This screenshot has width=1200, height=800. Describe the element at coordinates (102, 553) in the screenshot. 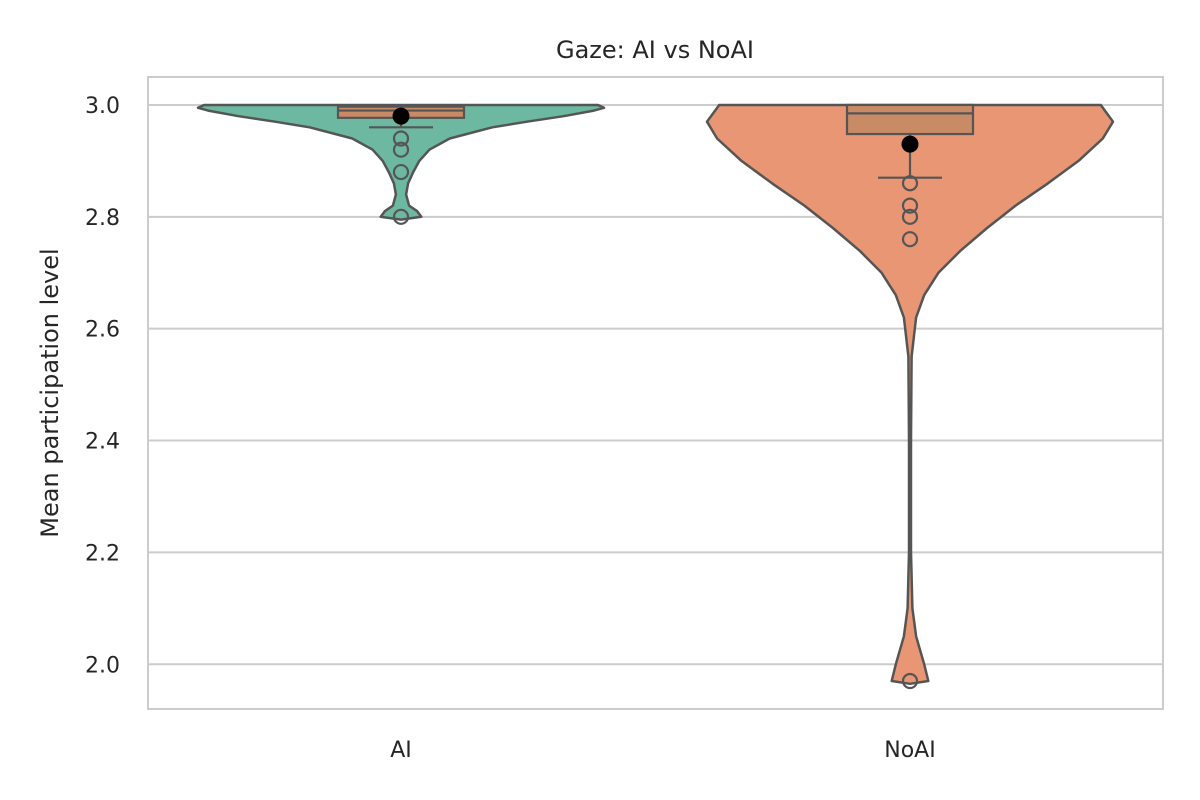

I see `y-tick-label: 2.2` at that location.